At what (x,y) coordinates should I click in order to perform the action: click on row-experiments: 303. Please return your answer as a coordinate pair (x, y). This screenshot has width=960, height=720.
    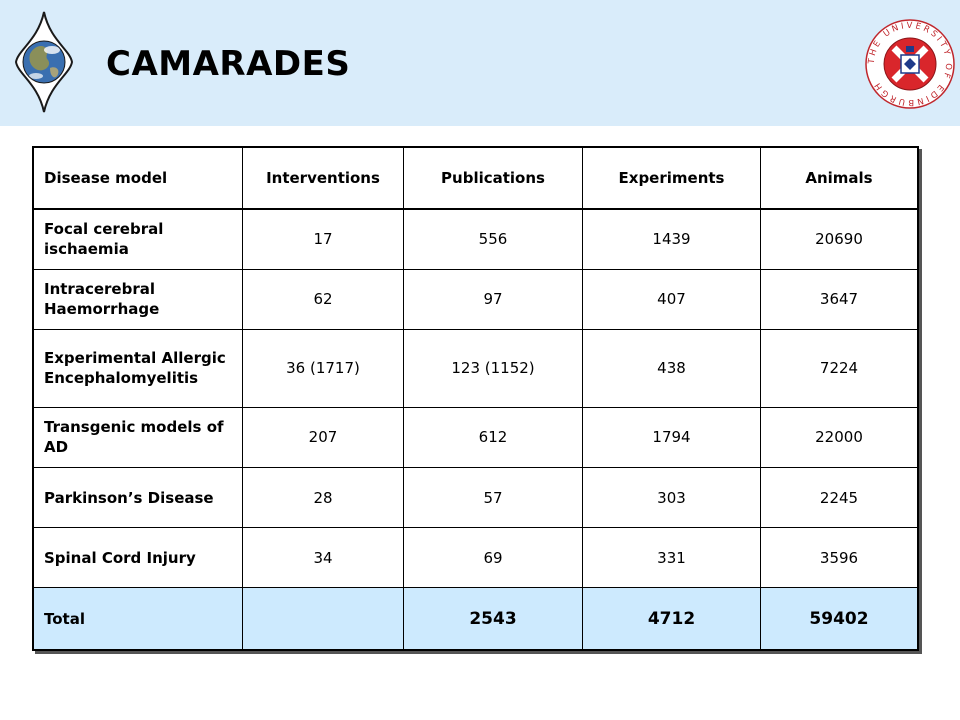
    Looking at the image, I should click on (671, 498).